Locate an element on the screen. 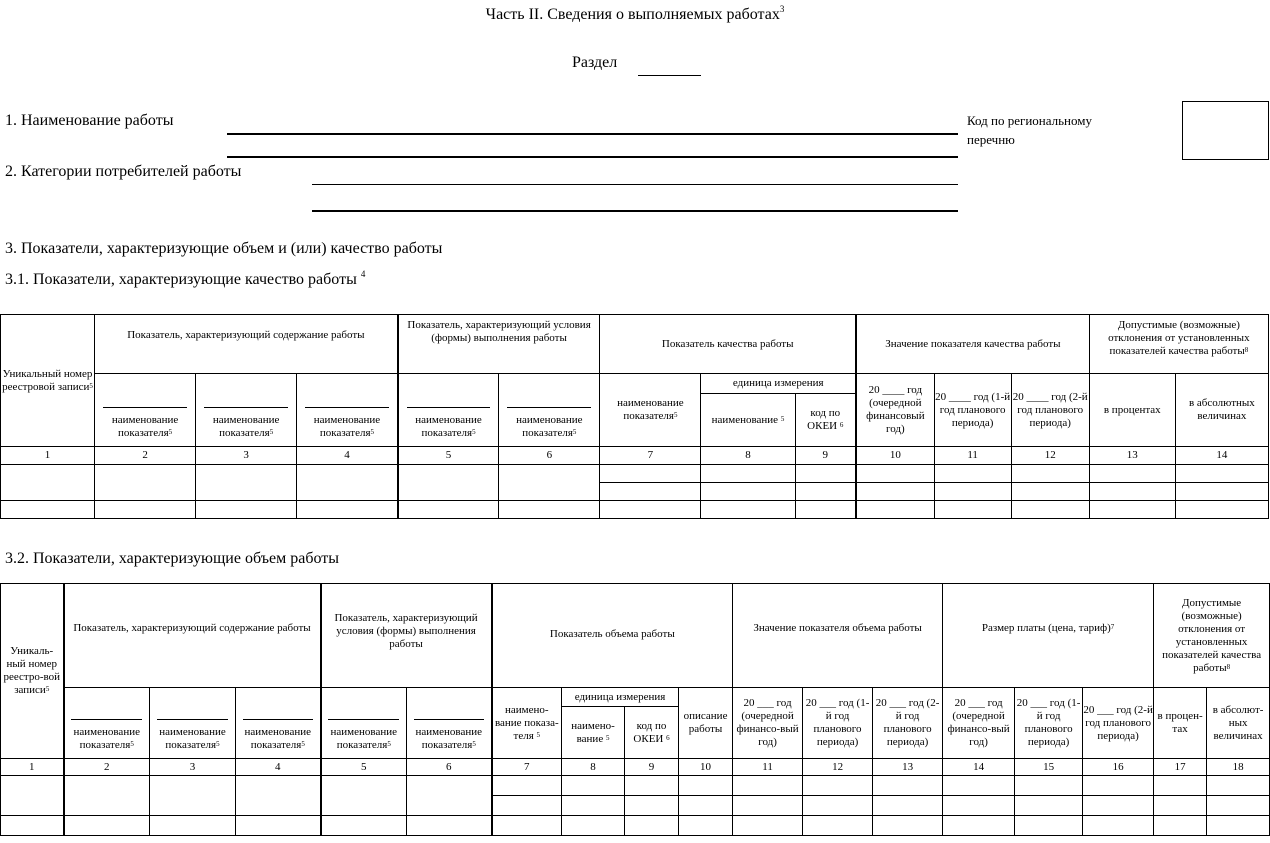  t1-value-header: Значение показателя качества работы is located at coordinates (972, 344).